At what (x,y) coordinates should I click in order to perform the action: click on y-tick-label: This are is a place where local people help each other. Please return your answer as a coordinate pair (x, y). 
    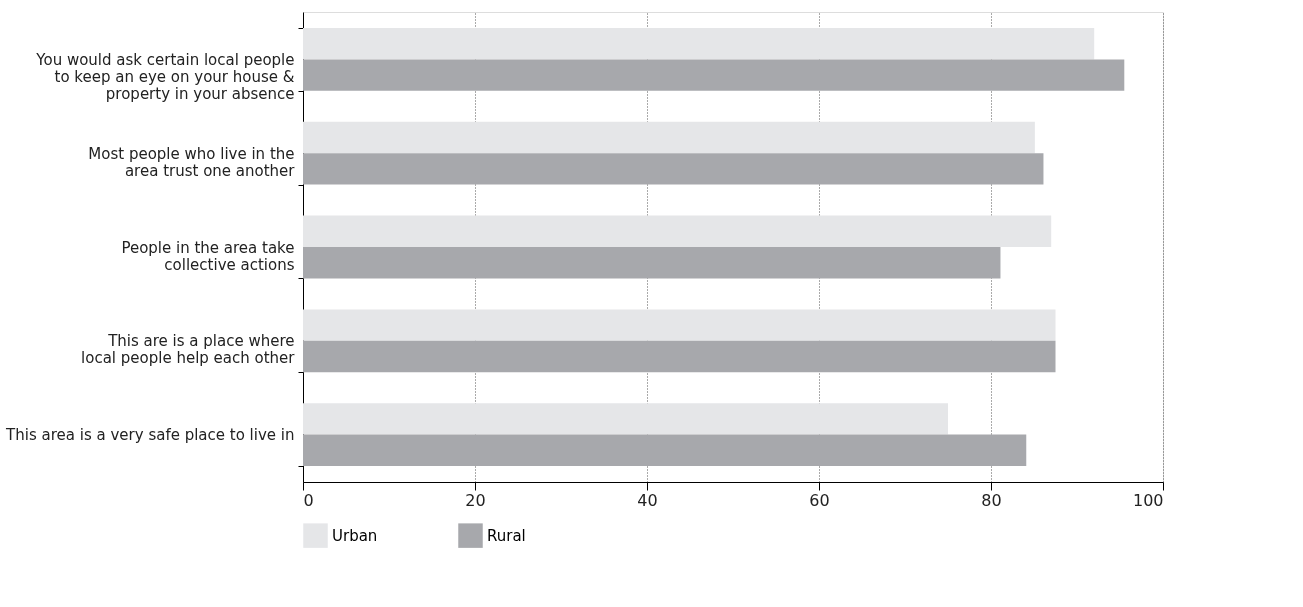
    Looking at the image, I should click on (188, 350).